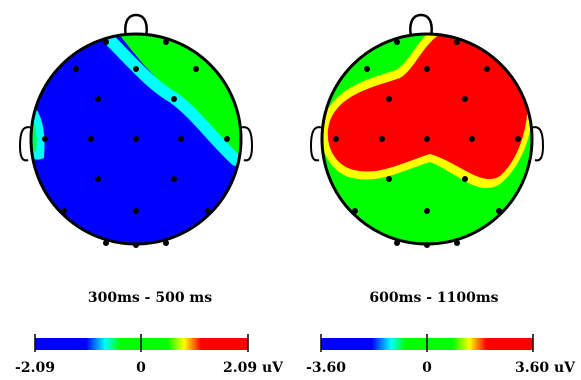  Describe the element at coordinates (433, 298) in the screenshot. I see `time-window-label: 600ms - 1100ms` at that location.